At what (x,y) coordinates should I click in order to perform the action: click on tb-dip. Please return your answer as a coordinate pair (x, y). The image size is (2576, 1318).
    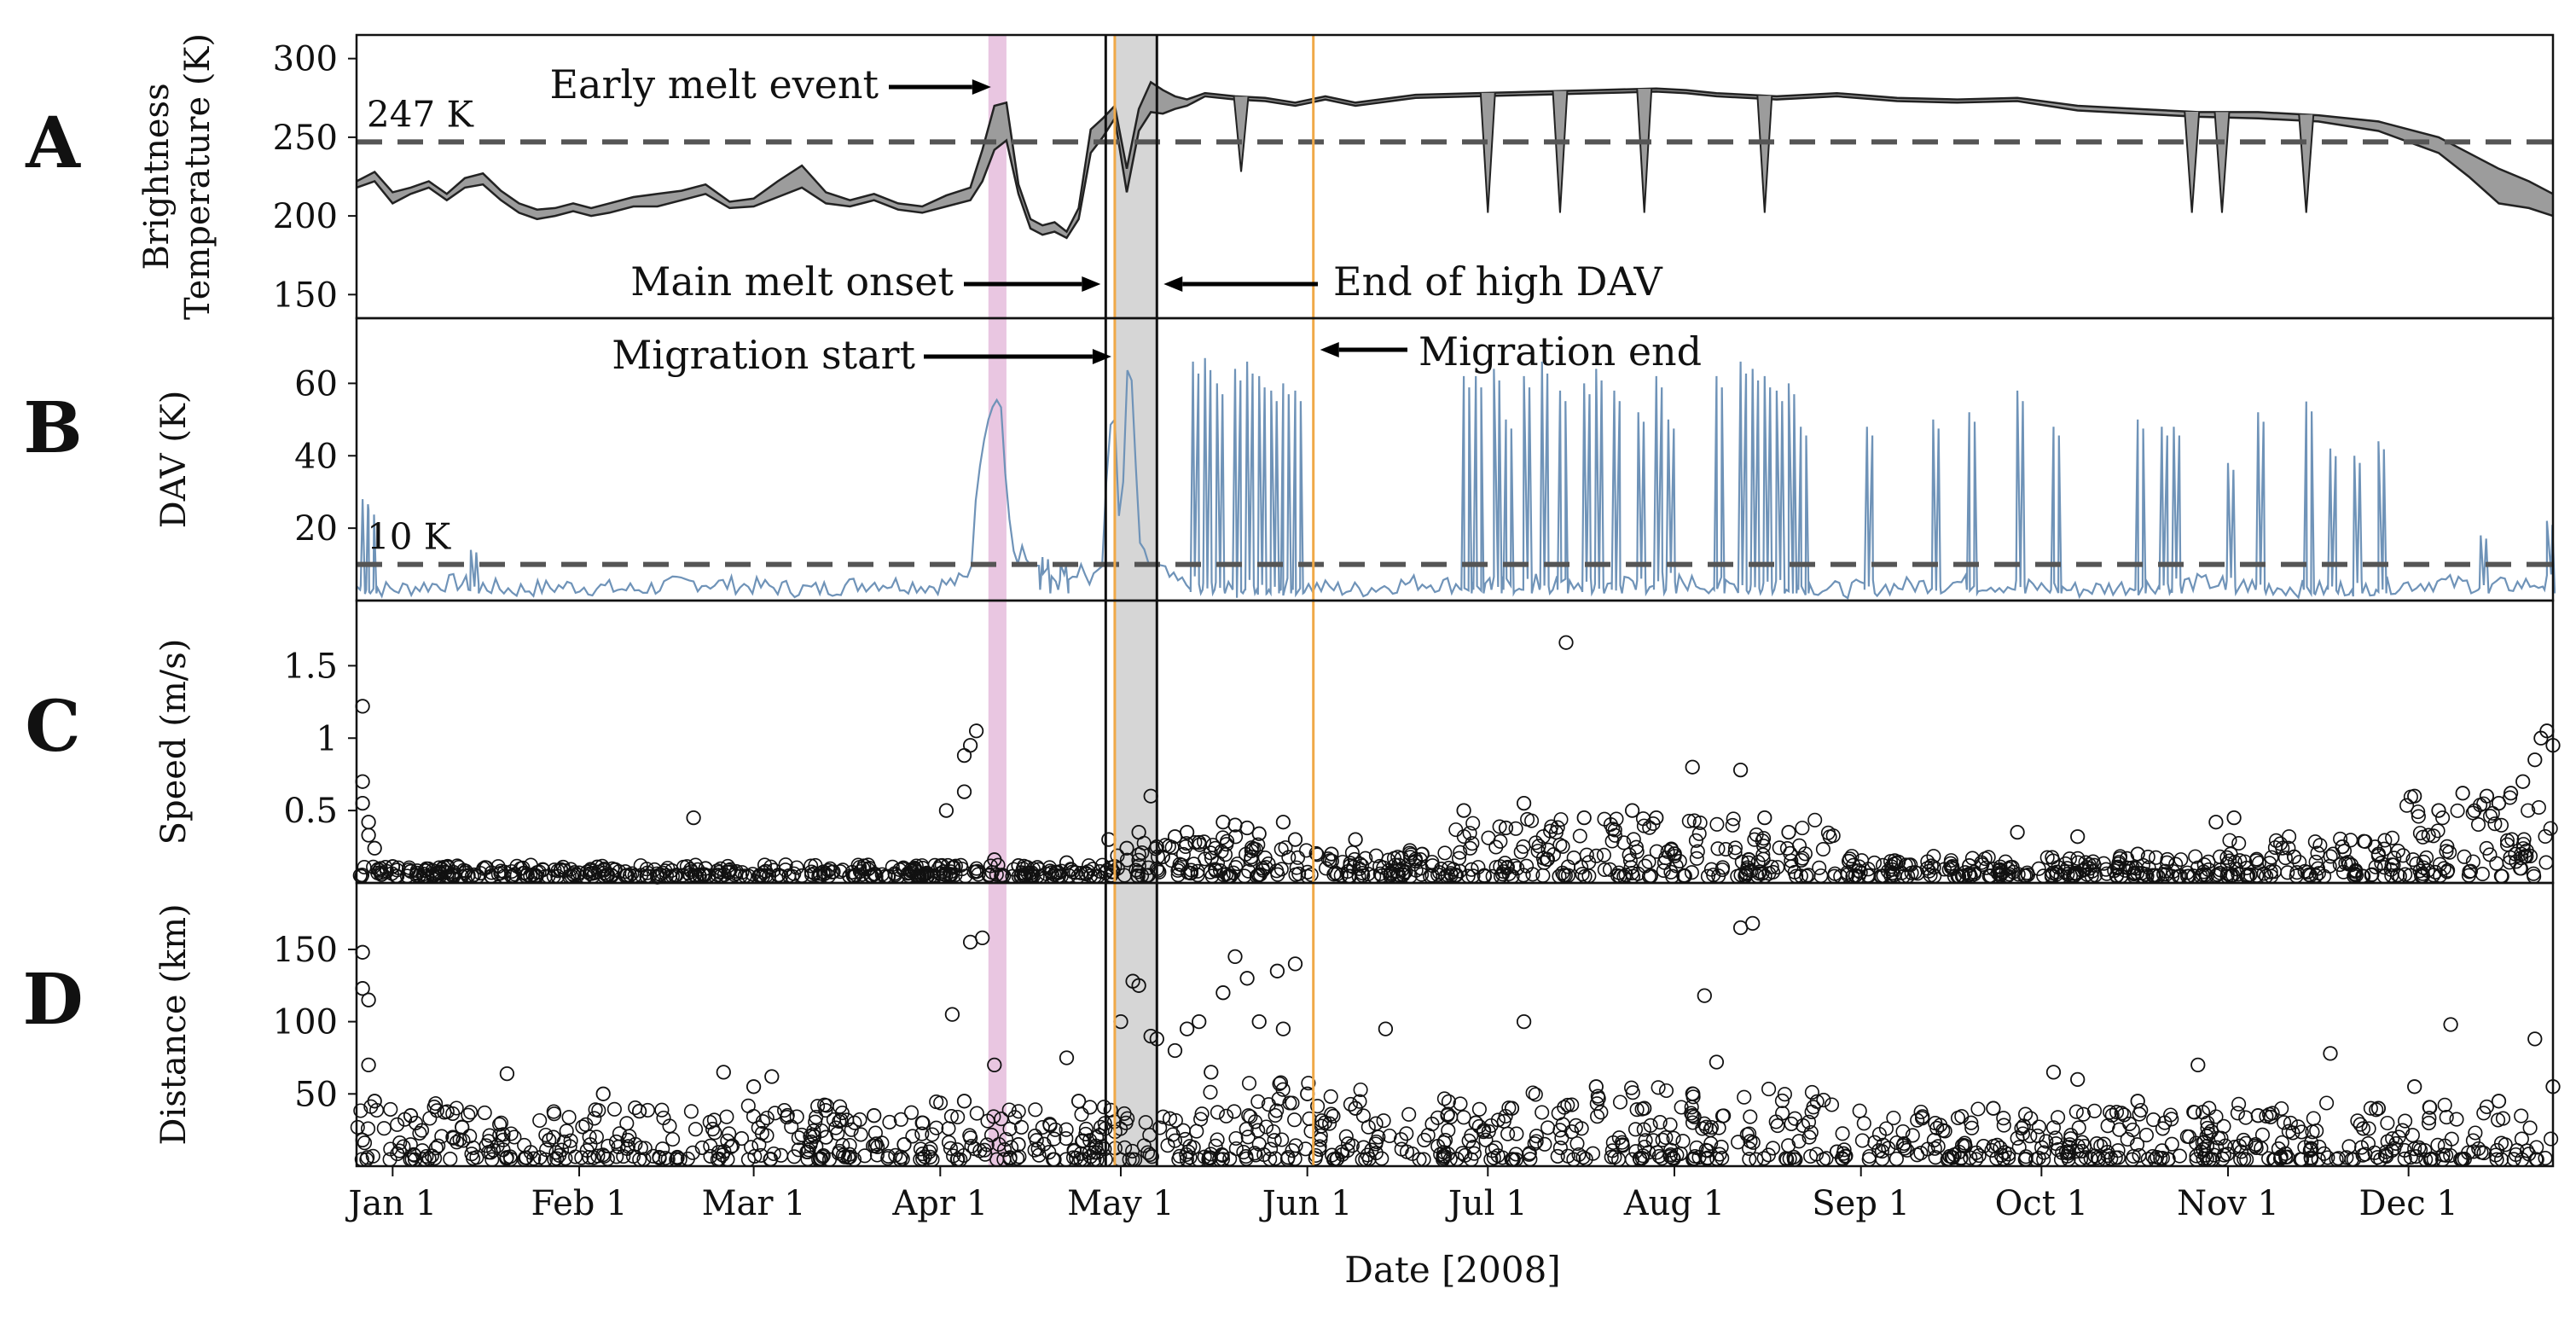
    Looking at the image, I should click on (1644, 151).